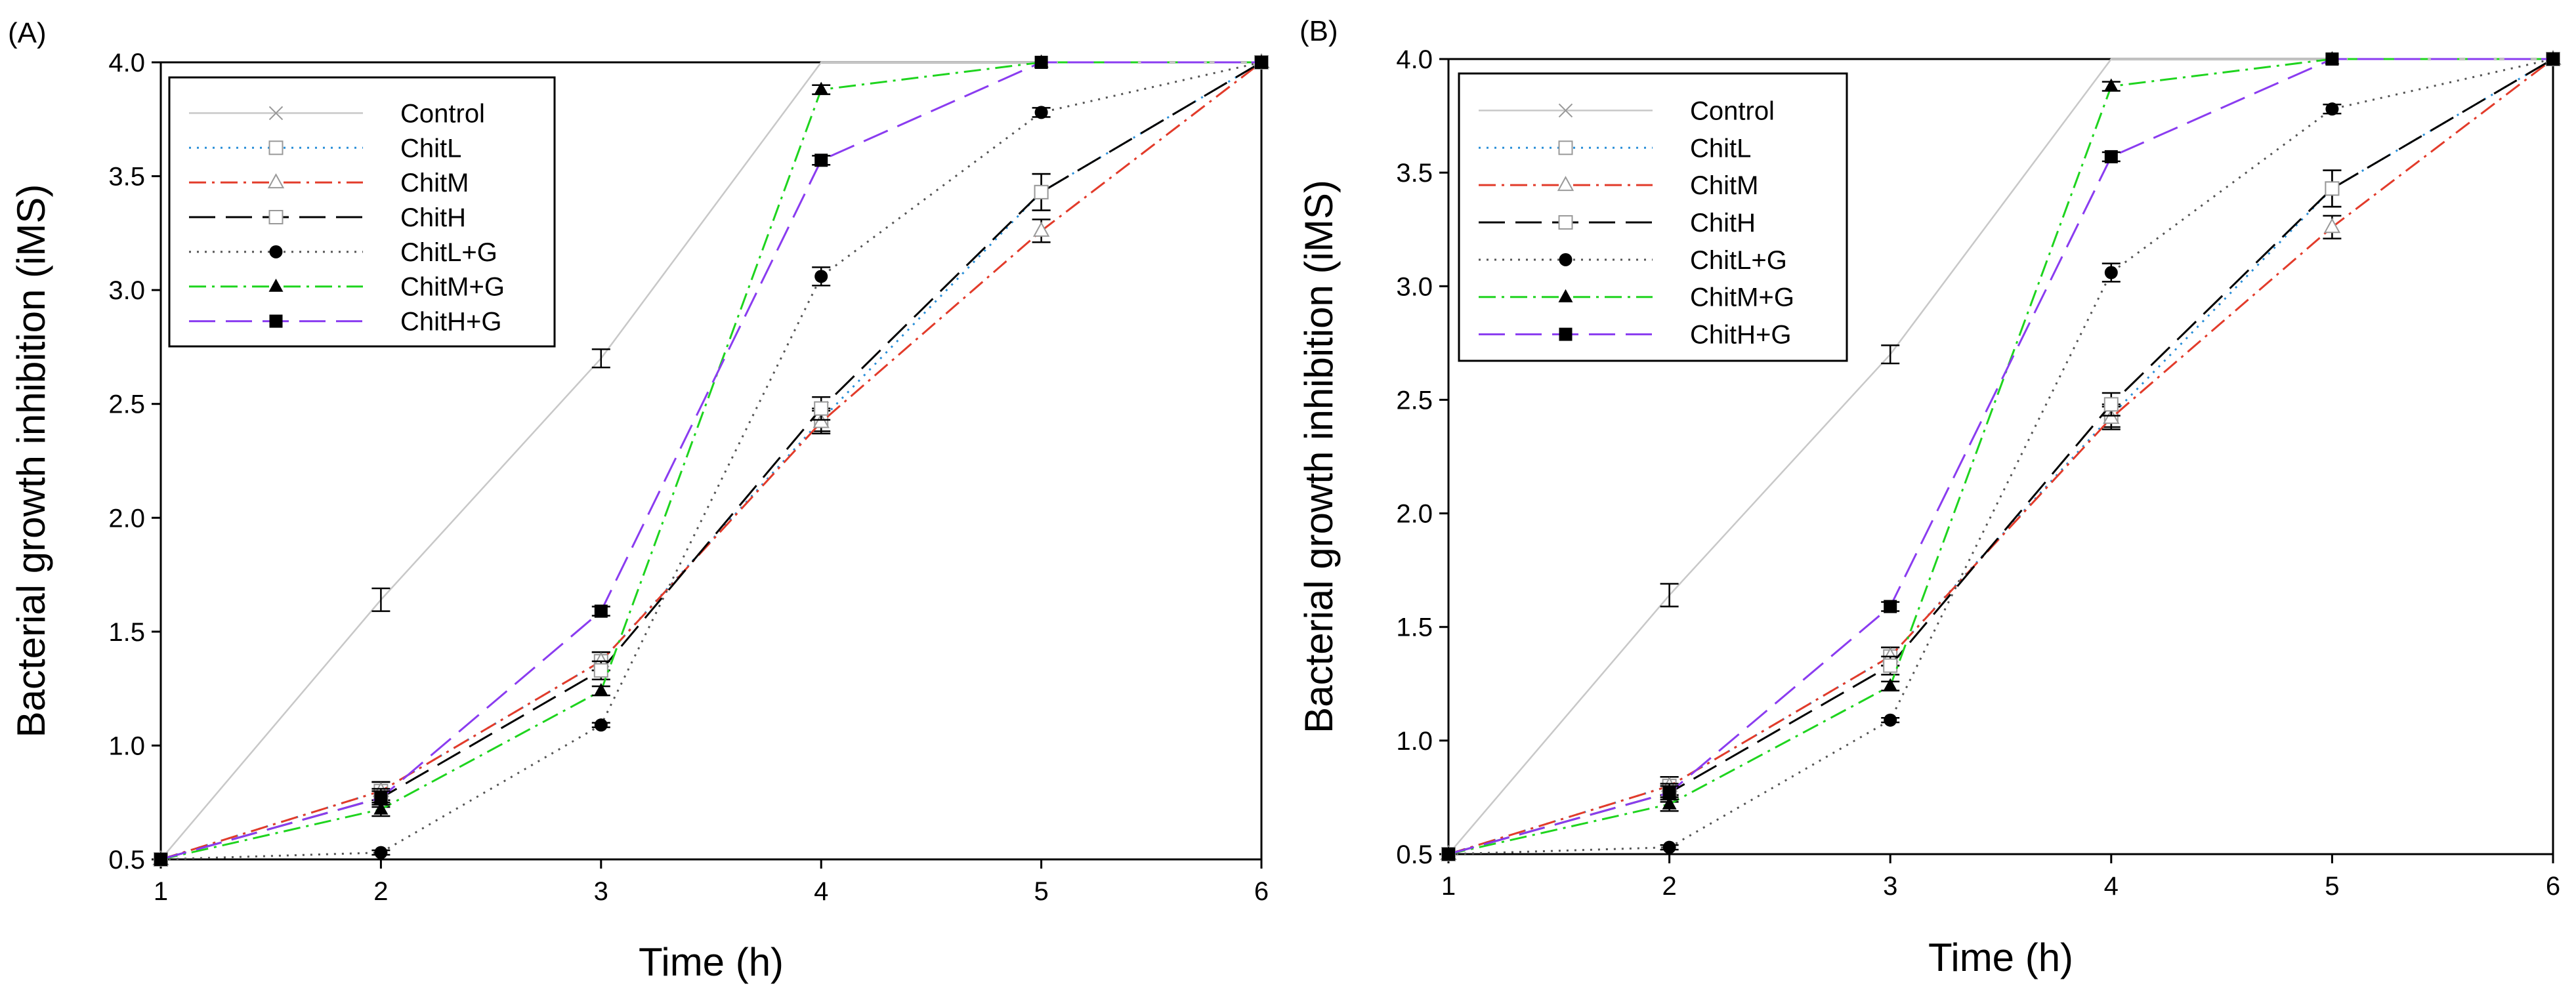 The image size is (2576, 1007). Describe the element at coordinates (1041, 892) in the screenshot. I see `x-tick-label: 5` at that location.